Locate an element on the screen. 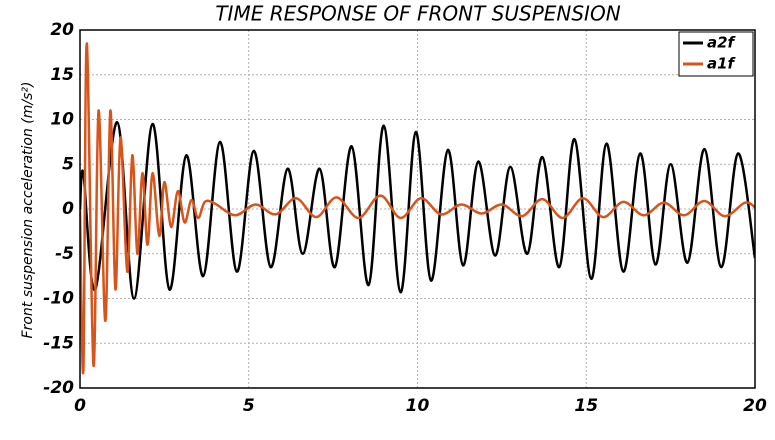 The image size is (775, 440). y-tick-label: 20 is located at coordinates (62, 30).